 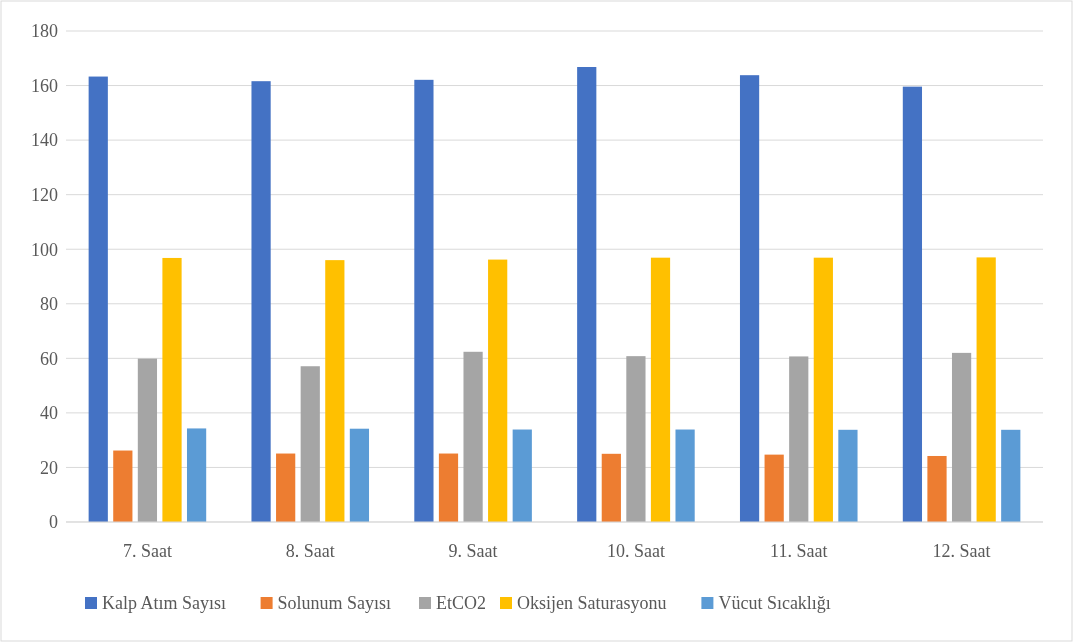 What do you see at coordinates (461, 603) in the screenshot?
I see `legend-label: EtCO2` at bounding box center [461, 603].